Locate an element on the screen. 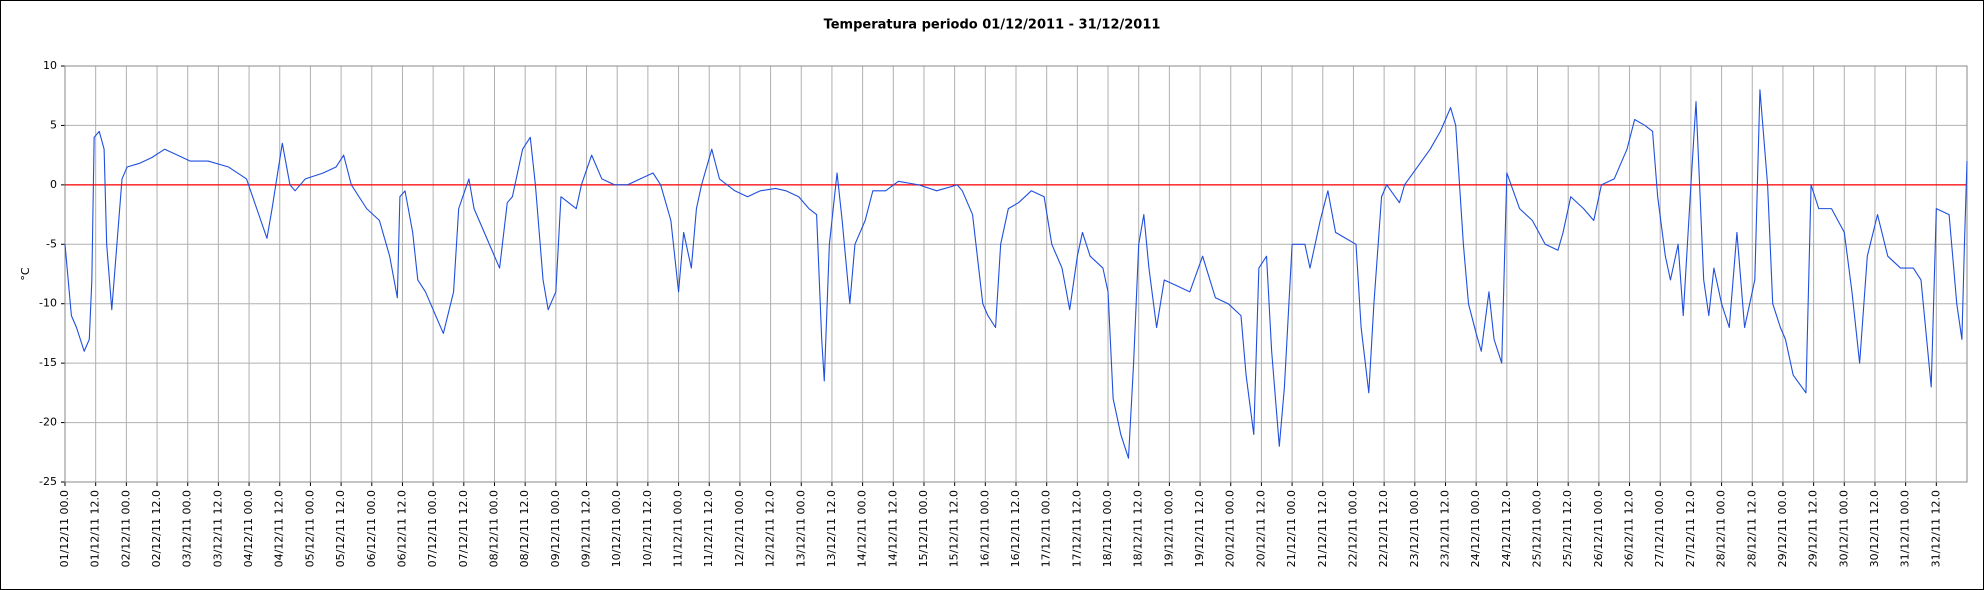 Image resolution: width=1984 pixels, height=590 pixels. x-tick-label: 02/12/11 12.0 is located at coordinates (156, 528).